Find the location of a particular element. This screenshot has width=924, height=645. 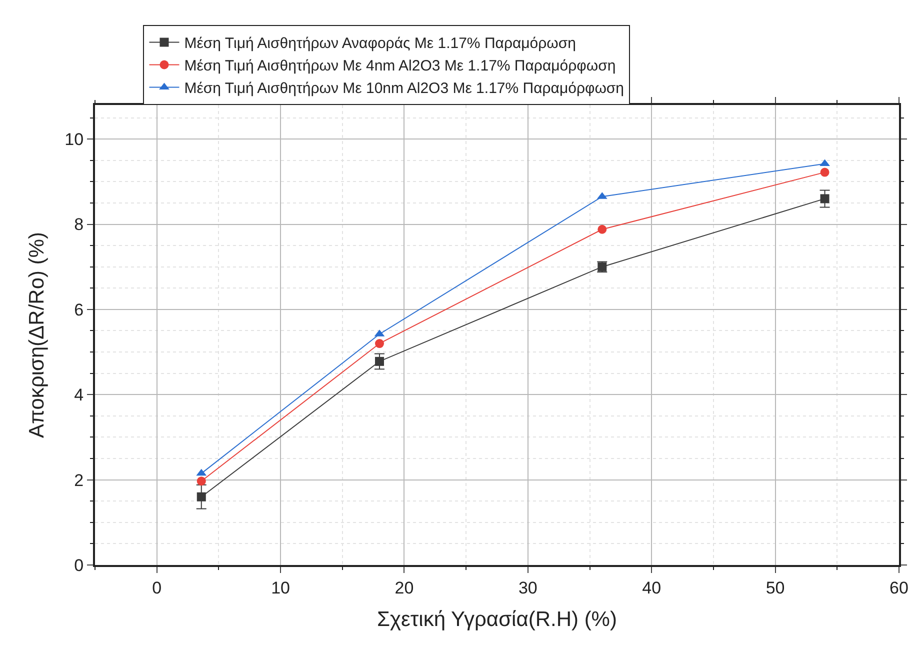

legend-label: Μέση Τιμή Αισθητήρων Με 4nm Al2O3 Με 1.17% Παραμόρφωση is located at coordinates (400, 66).